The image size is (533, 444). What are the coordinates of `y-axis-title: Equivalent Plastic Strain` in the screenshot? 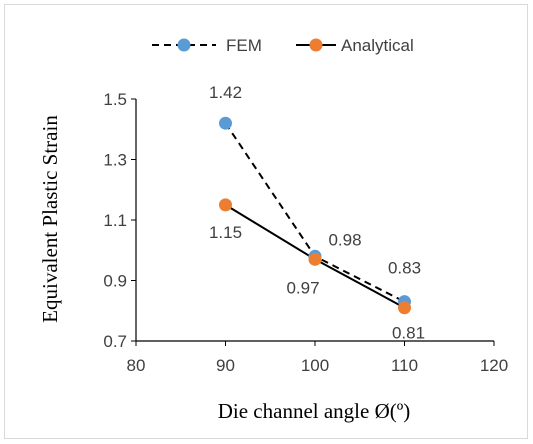 It's located at (50, 219).